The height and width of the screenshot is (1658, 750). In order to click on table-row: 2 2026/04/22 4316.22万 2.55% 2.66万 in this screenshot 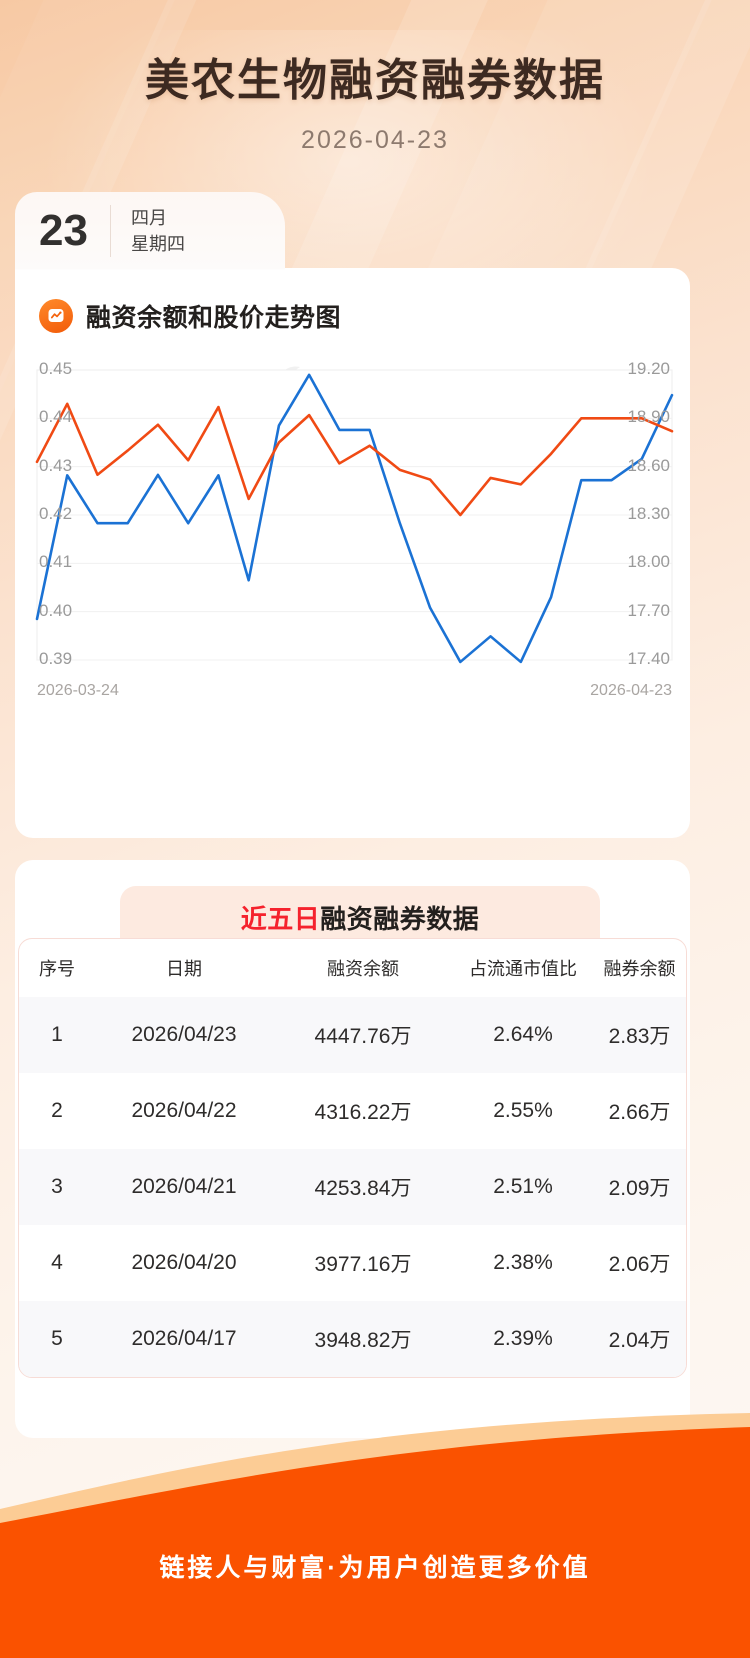, I will do `click(352, 1111)`.